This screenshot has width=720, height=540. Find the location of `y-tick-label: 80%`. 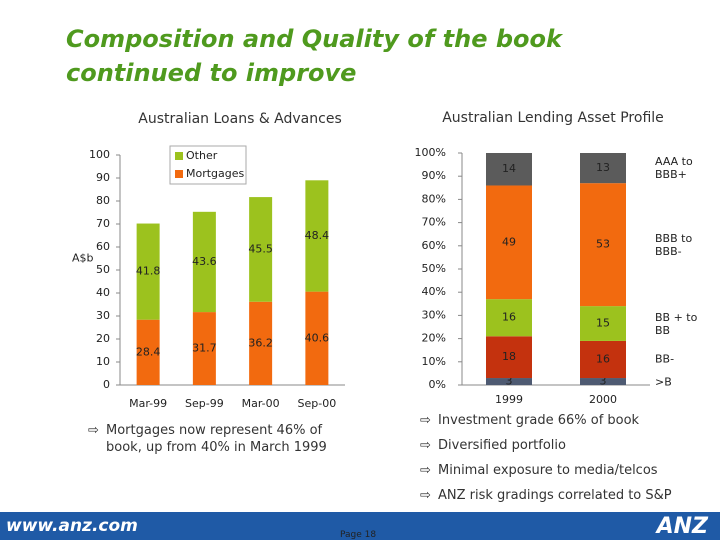

y-tick-label: 80% is located at coordinates (434, 198).